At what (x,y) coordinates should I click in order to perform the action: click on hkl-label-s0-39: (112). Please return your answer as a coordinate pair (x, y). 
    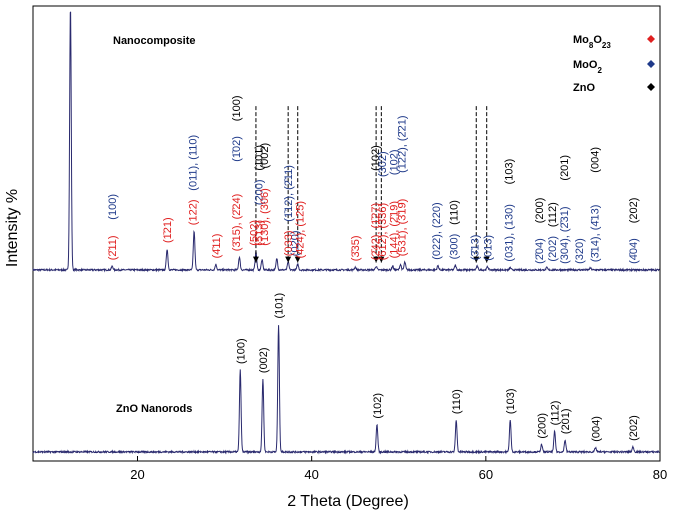
    Looking at the image, I should click on (553, 214).